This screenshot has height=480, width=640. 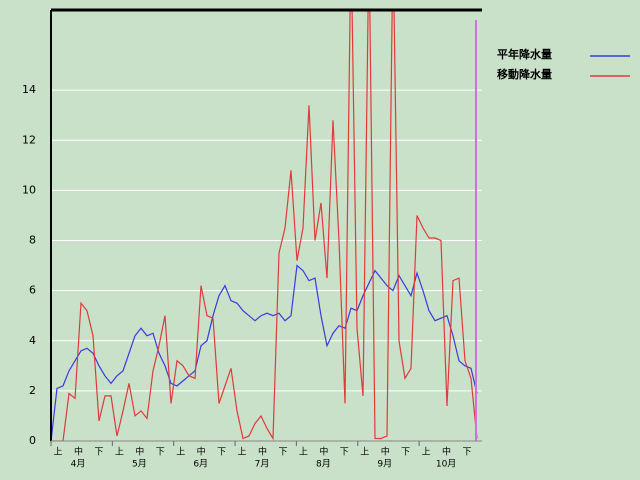 What do you see at coordinates (32, 240) in the screenshot?
I see `y-tick-label: 8` at bounding box center [32, 240].